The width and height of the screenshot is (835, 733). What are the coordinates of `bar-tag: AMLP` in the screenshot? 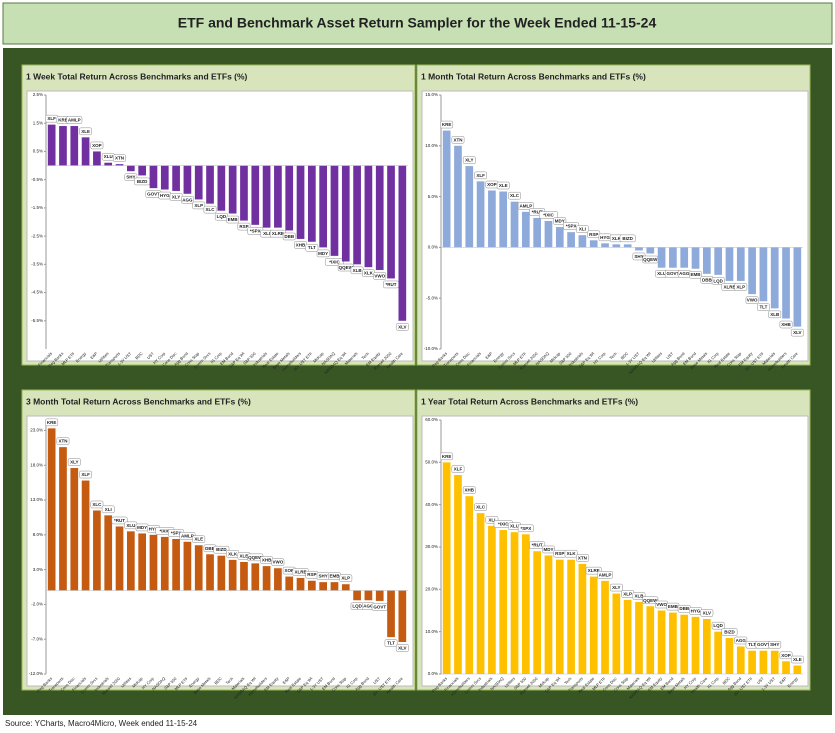 It's located at (525, 205).